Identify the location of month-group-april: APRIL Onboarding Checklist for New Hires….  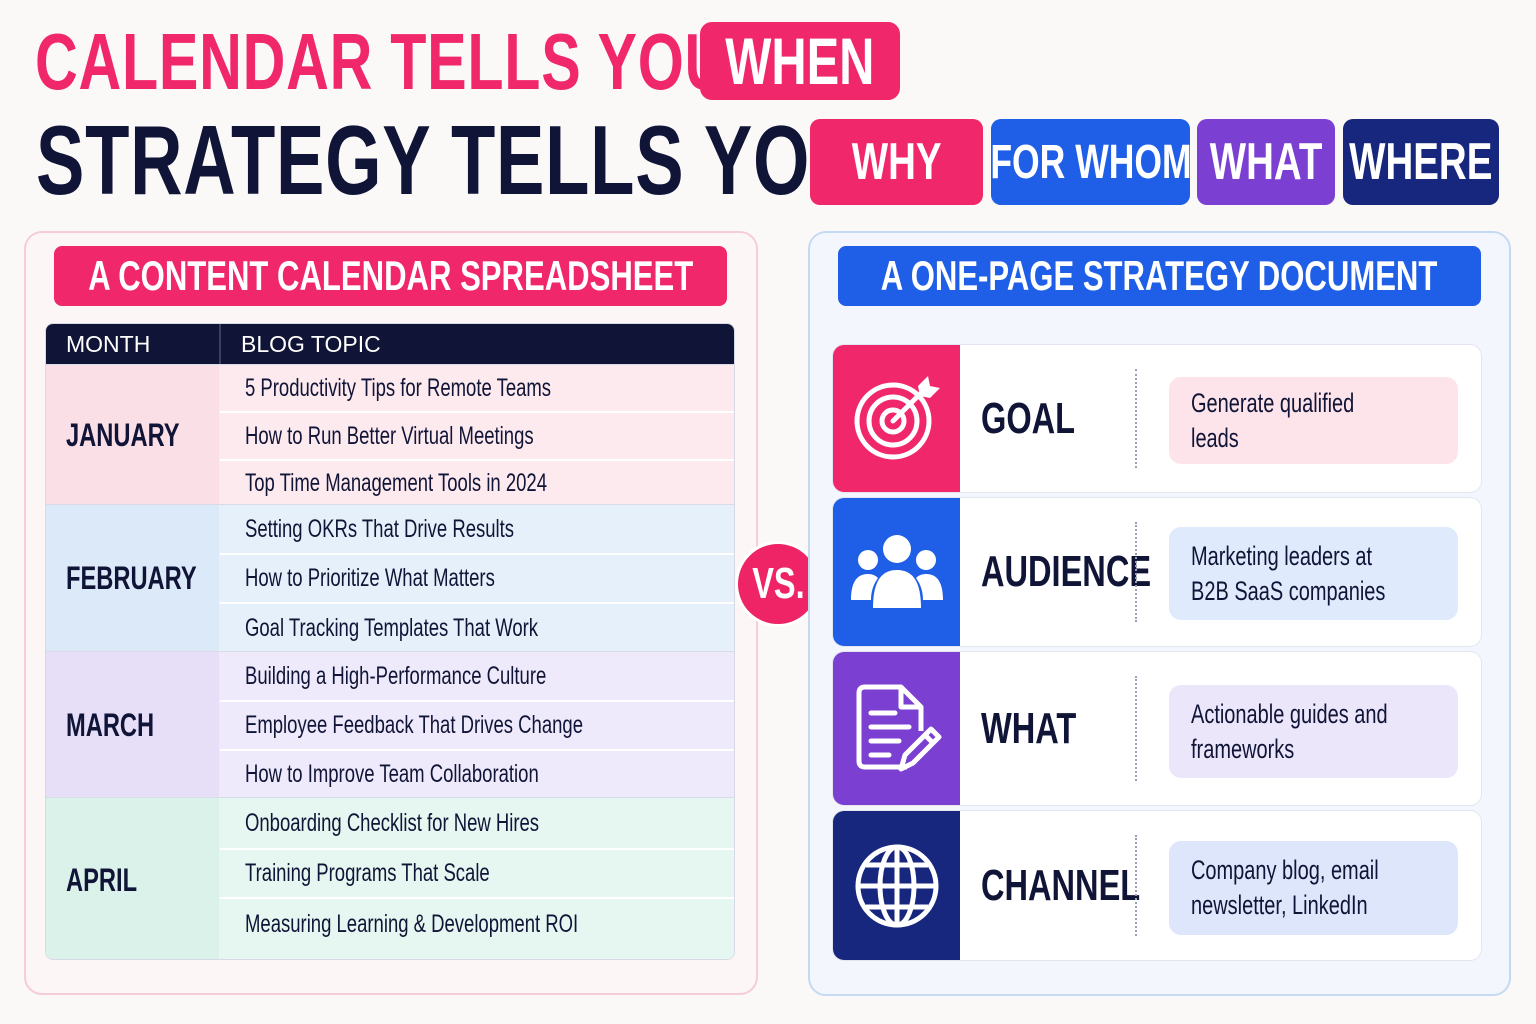
(390, 878).